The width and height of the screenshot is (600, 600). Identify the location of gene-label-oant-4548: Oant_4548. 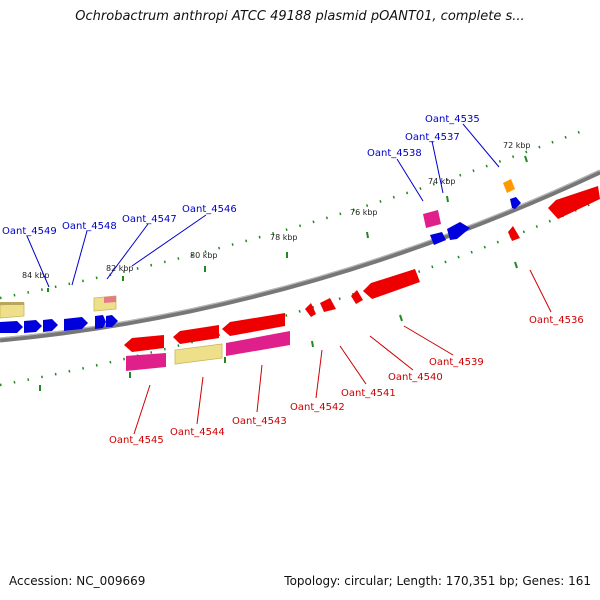
(89, 226).